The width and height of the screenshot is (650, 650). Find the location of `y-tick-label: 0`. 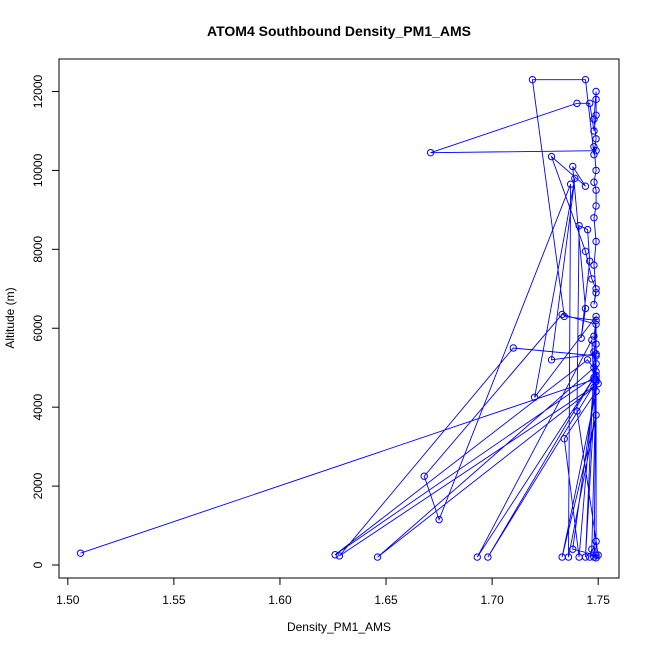

y-tick-label: 0 is located at coordinates (38, 564).